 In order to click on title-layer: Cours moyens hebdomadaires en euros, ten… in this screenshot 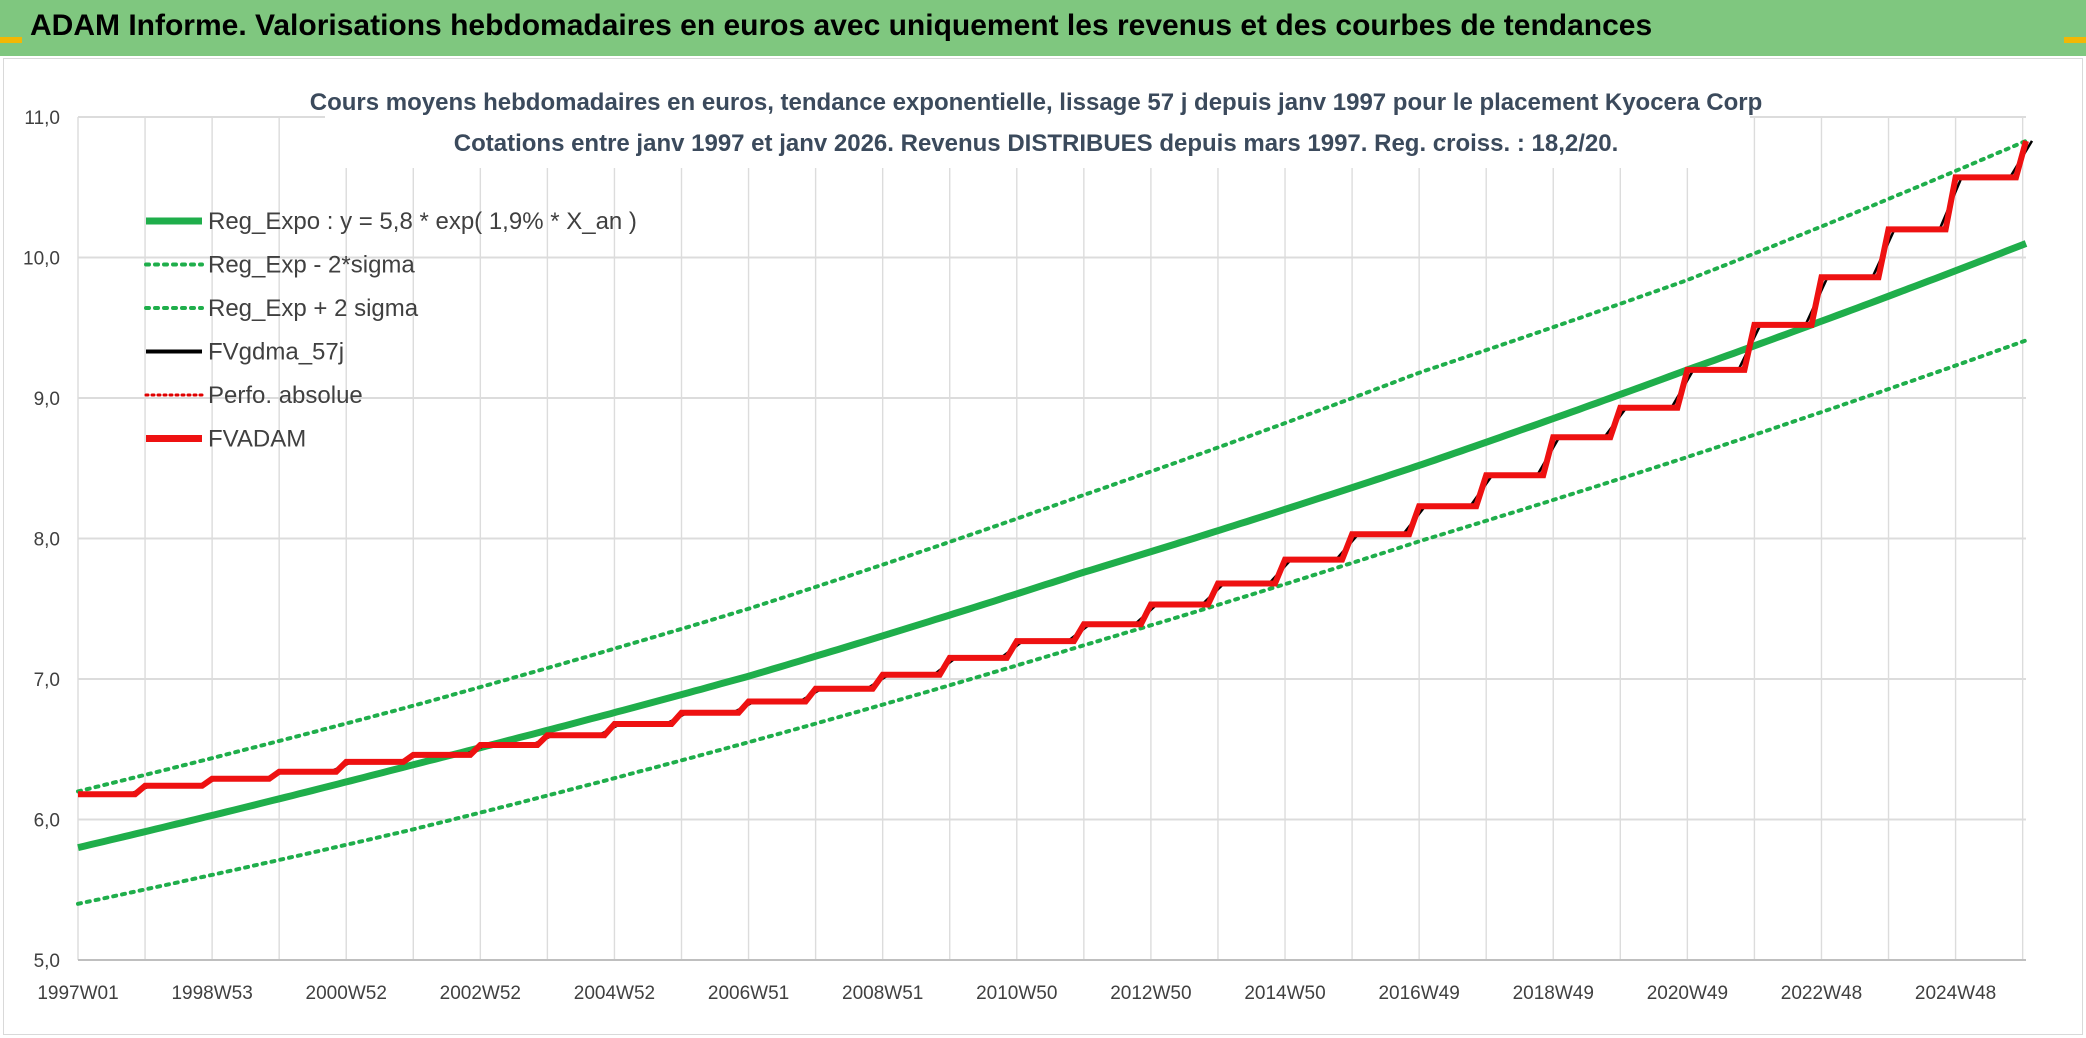, I will do `click(1036, 124)`.